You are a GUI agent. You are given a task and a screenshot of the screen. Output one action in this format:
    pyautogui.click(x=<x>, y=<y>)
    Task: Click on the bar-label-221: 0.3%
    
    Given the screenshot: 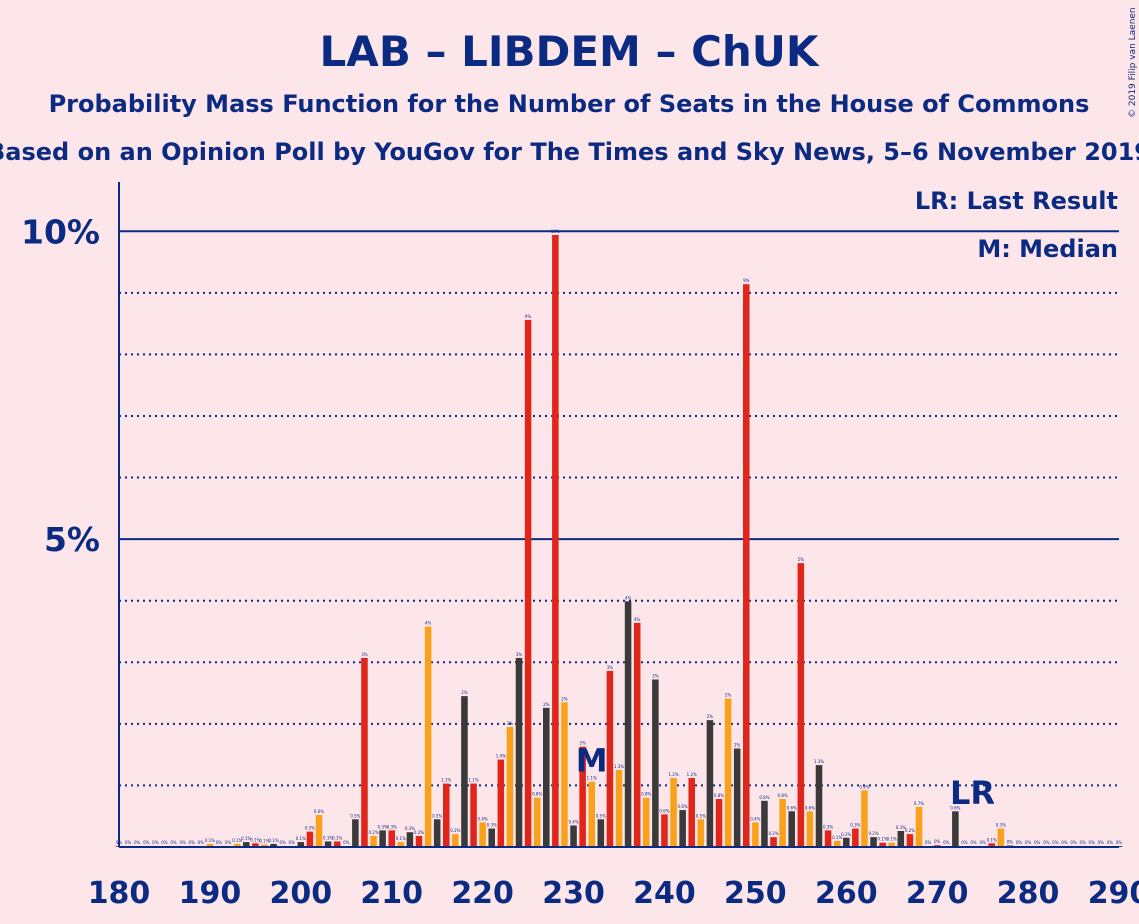 What is the action you would take?
    pyautogui.click(x=492, y=825)
    